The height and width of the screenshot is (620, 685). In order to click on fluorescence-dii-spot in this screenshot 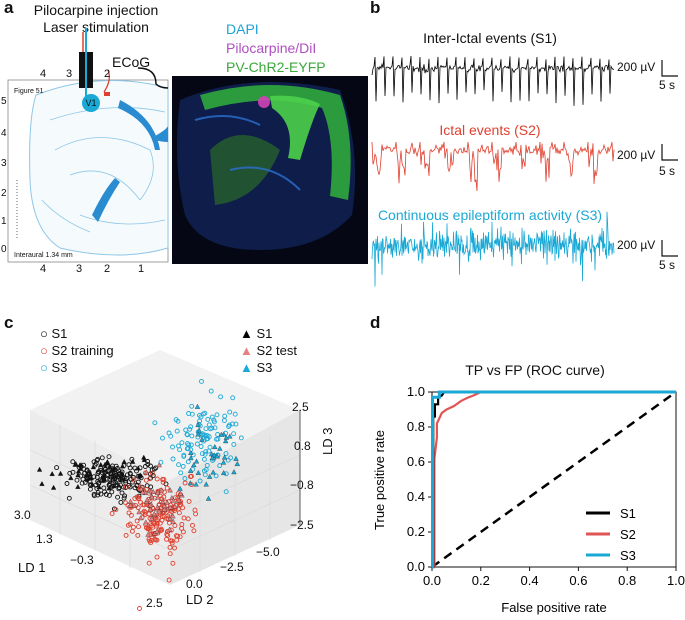, I will do `click(264, 102)`.